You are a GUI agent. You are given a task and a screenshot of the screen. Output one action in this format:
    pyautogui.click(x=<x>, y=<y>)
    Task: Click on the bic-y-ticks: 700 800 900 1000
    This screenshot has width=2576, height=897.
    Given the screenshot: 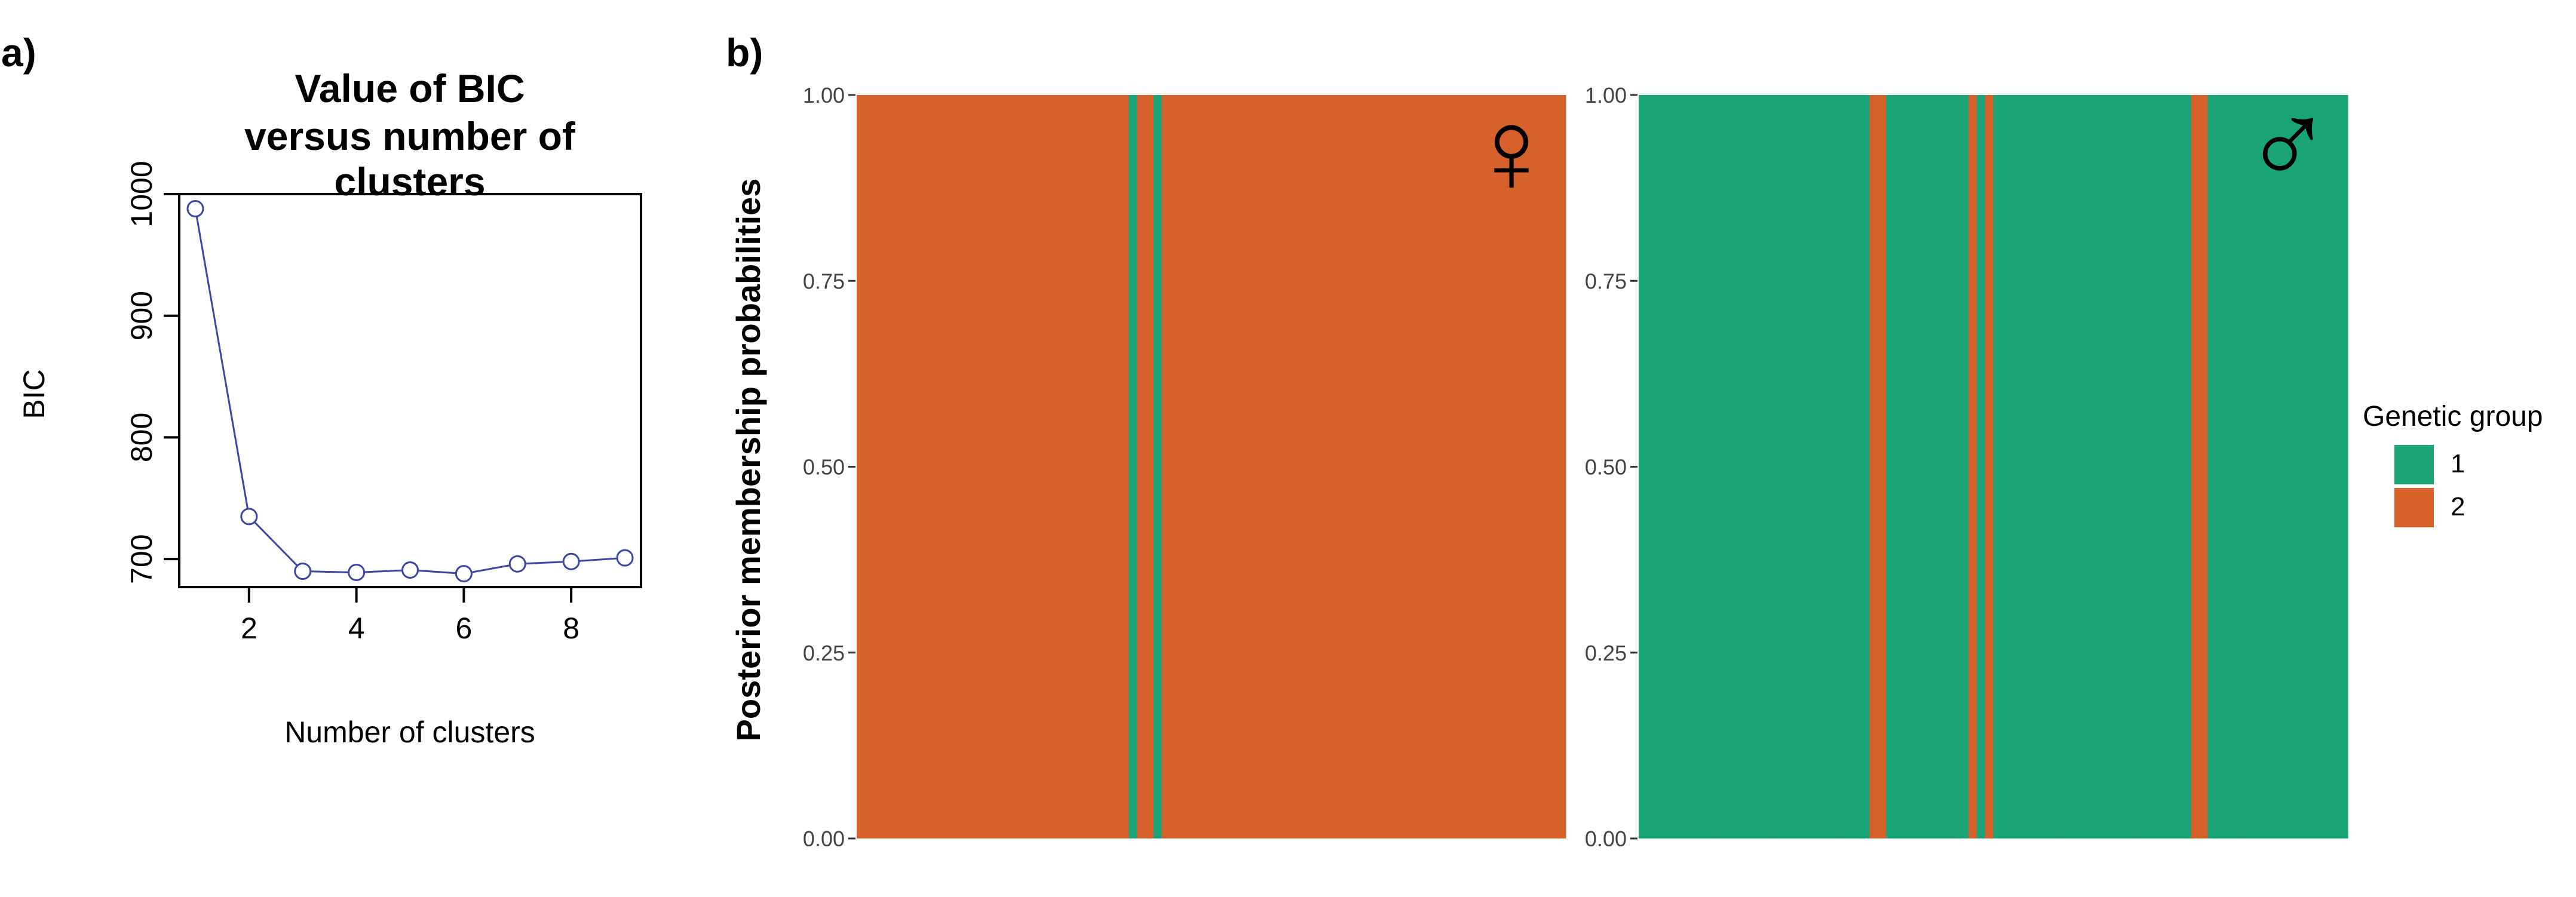 What is the action you would take?
    pyautogui.click(x=152, y=372)
    